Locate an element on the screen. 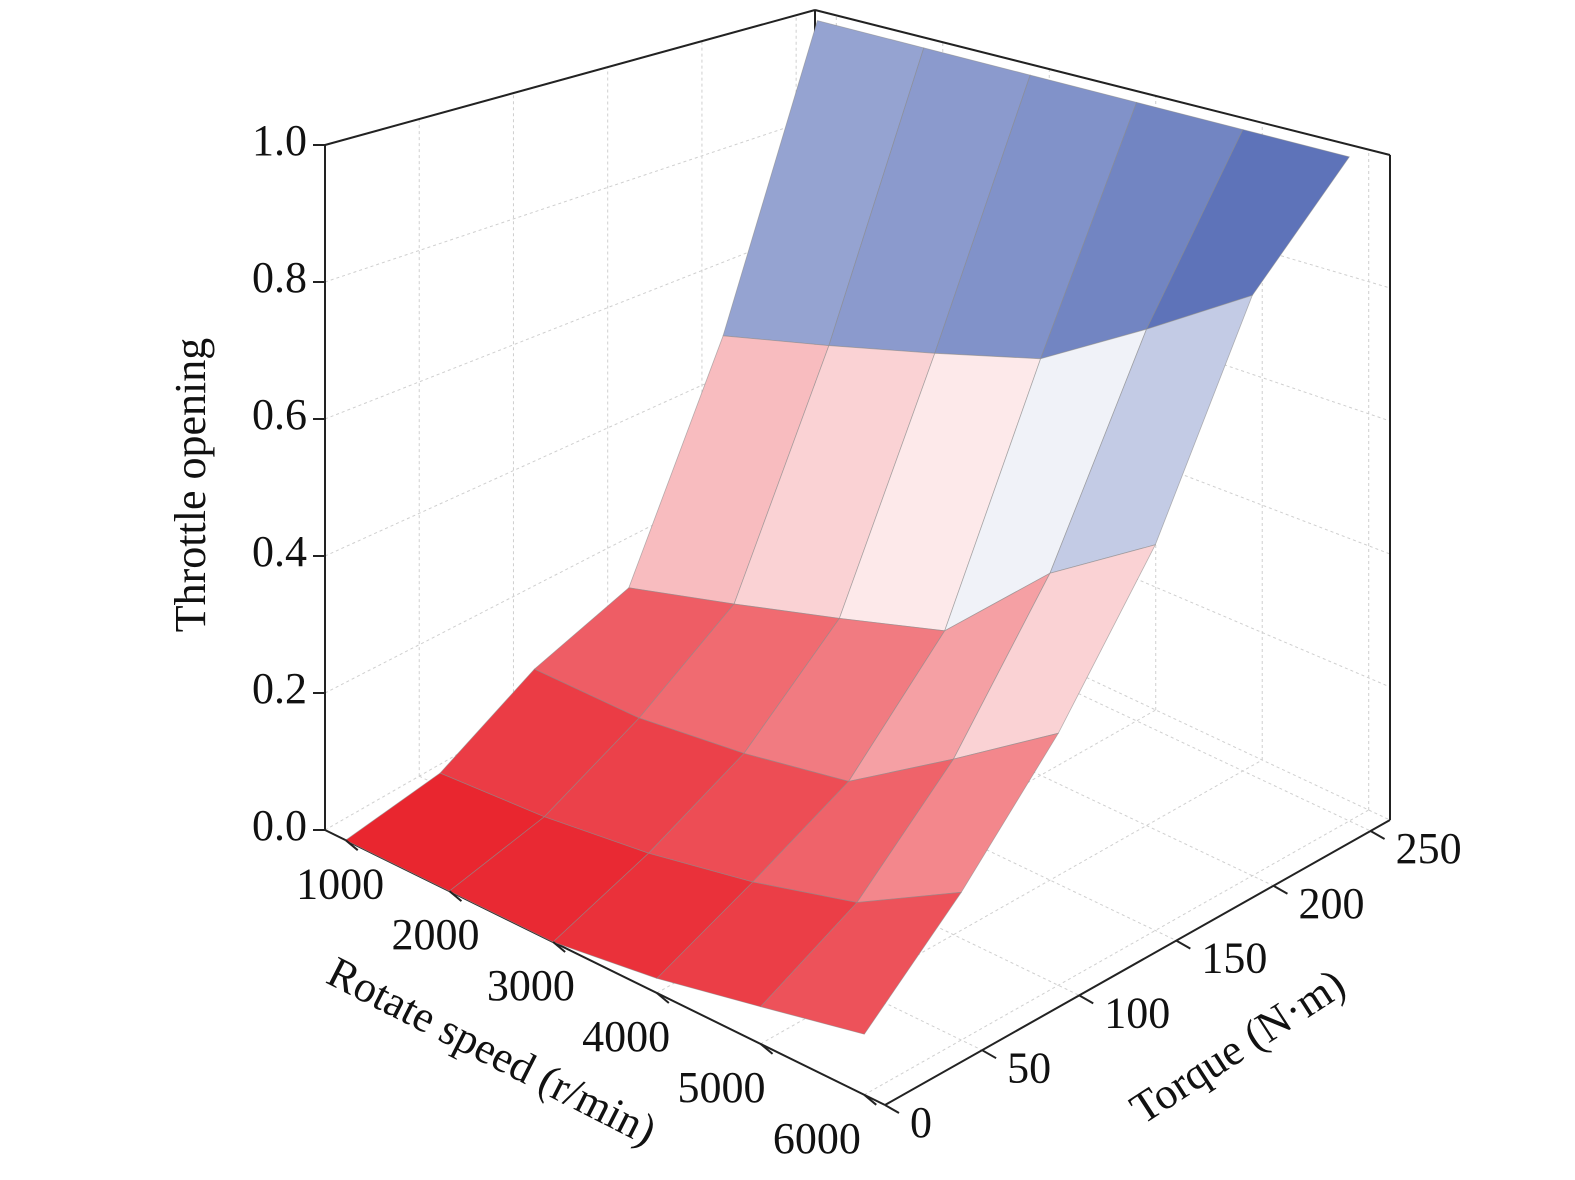 Image resolution: width=1575 pixels, height=1180 pixels. y-tick-label: 100 is located at coordinates (1137, 1012).